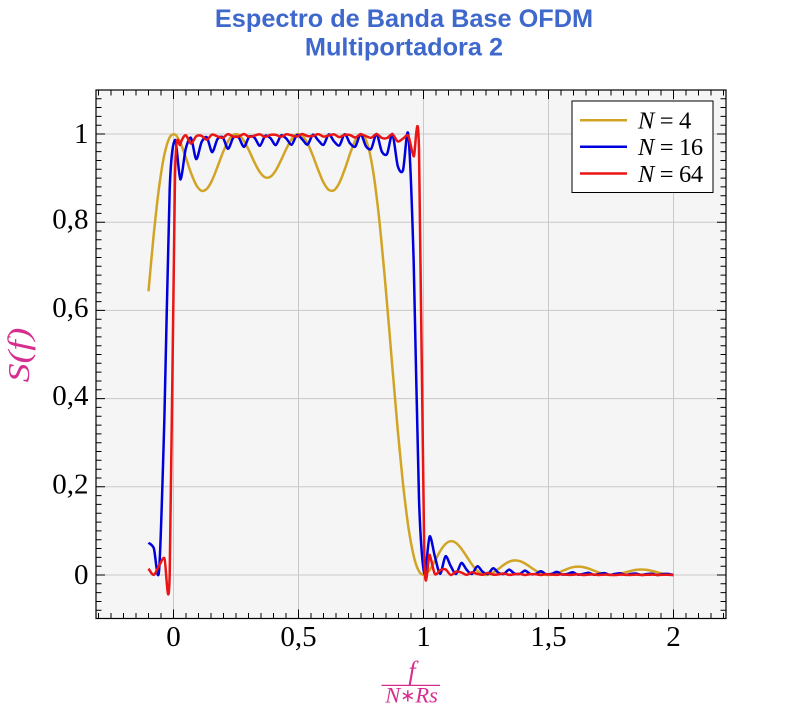 This screenshot has height=711, width=794. I want to click on svg-text: 0,6, so click(70, 308).